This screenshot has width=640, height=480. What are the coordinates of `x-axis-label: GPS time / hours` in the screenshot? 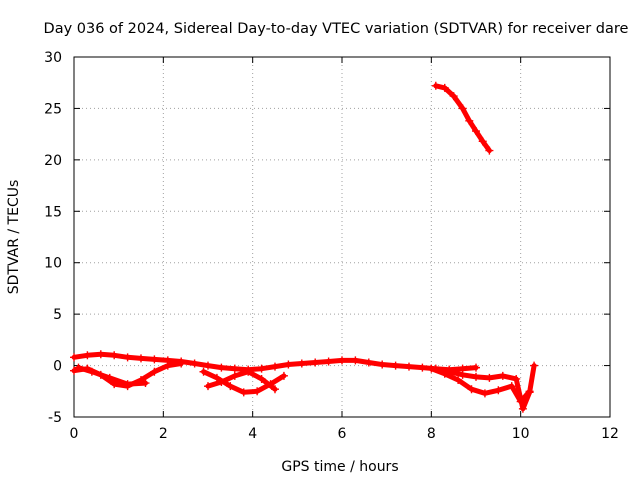 It's located at (339, 467).